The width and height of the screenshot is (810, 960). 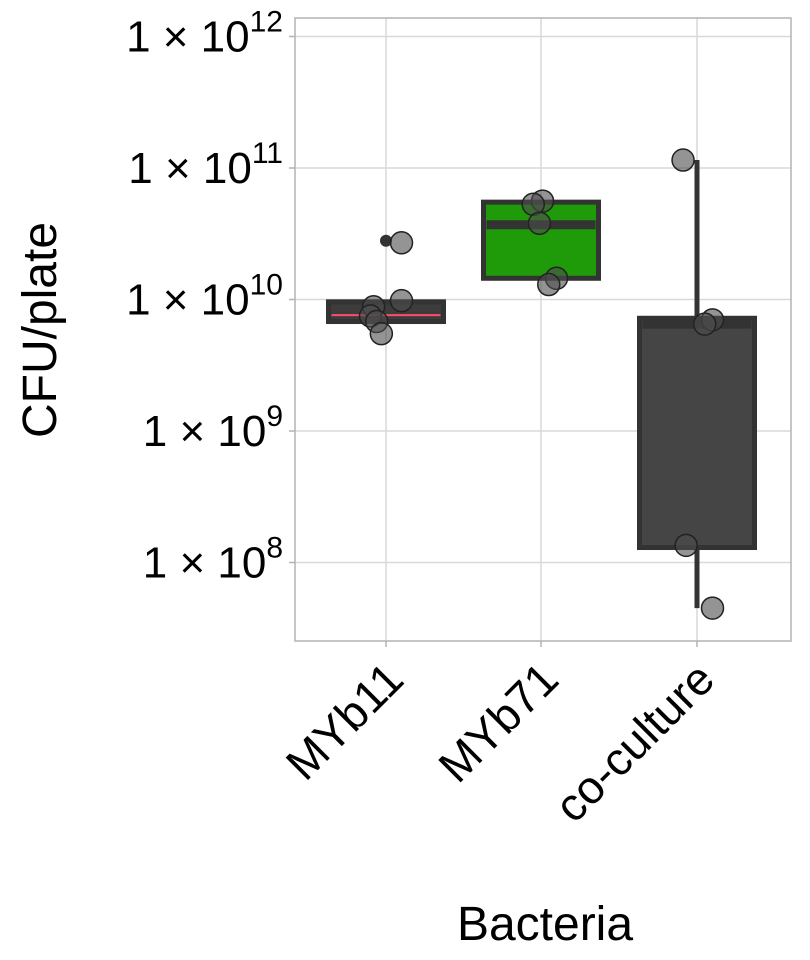 I want to click on y-tick-label-1e12: 1 × 10¹², so click(x=204, y=34).